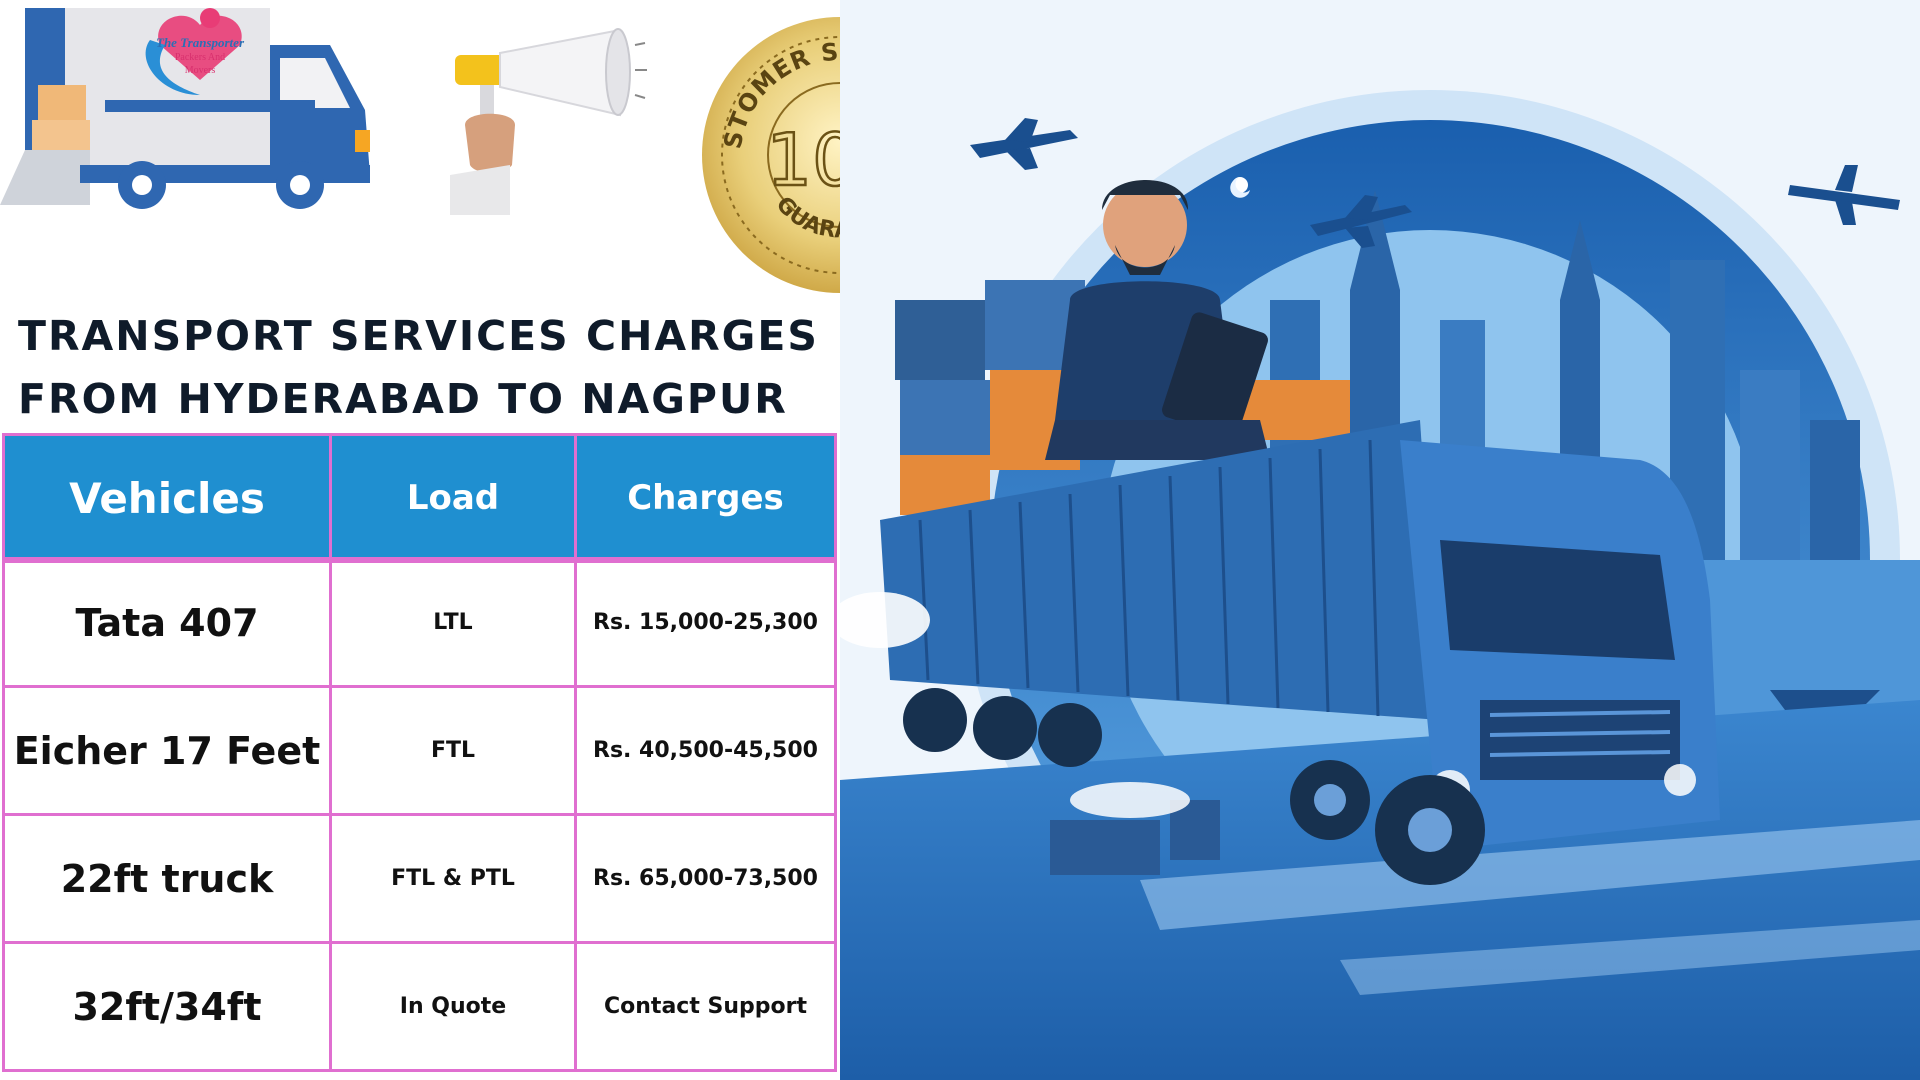  Describe the element at coordinates (200, 42) in the screenshot. I see `logo-line1: The Transporter` at that location.